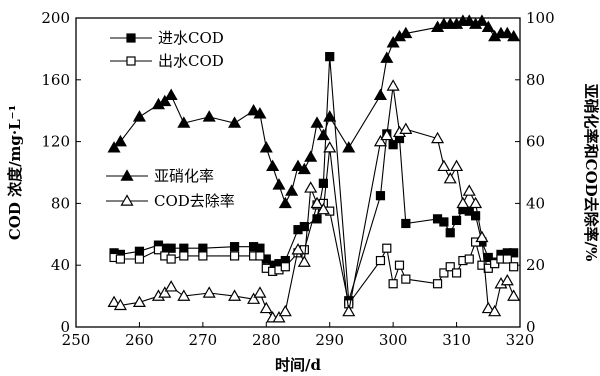 The height and width of the screenshot is (376, 600). I want to click on y-right-tick-label: 100, so click(540, 18).